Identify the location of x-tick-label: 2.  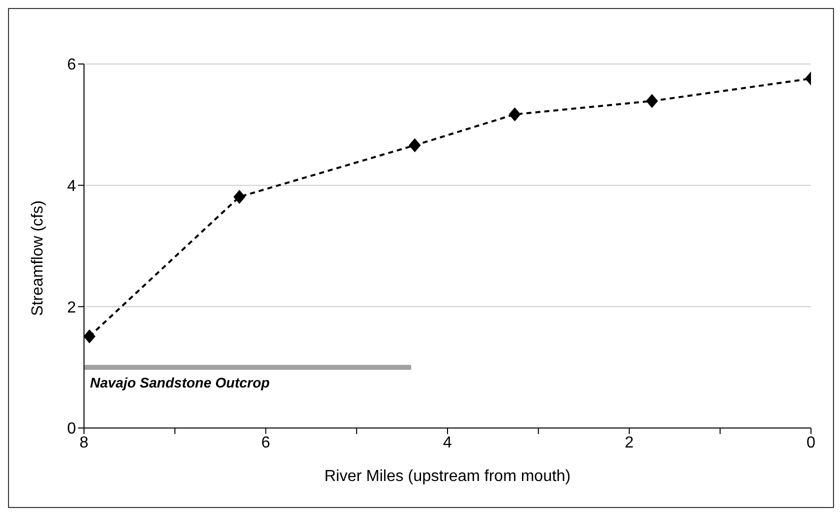
(629, 443).